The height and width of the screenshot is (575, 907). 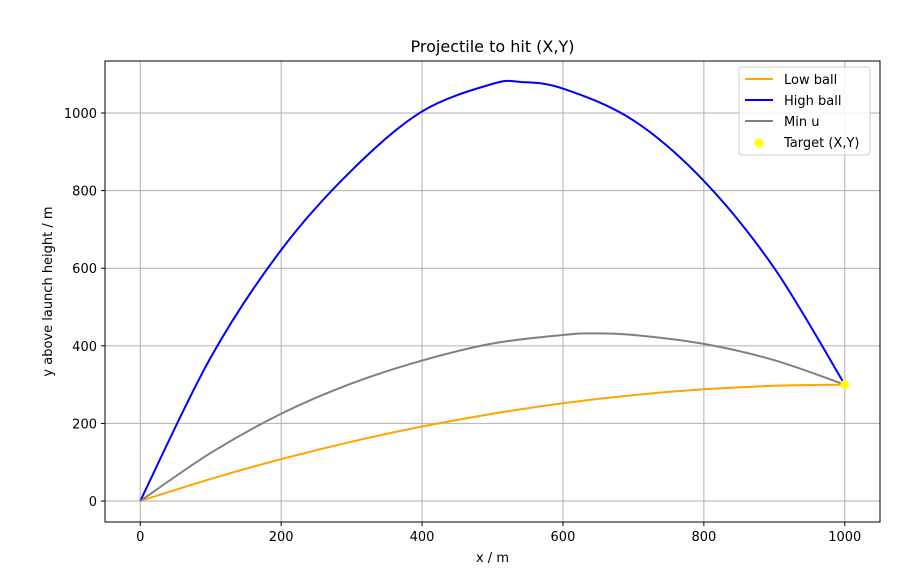 I want to click on y-tick-label: 400, so click(x=84, y=347).